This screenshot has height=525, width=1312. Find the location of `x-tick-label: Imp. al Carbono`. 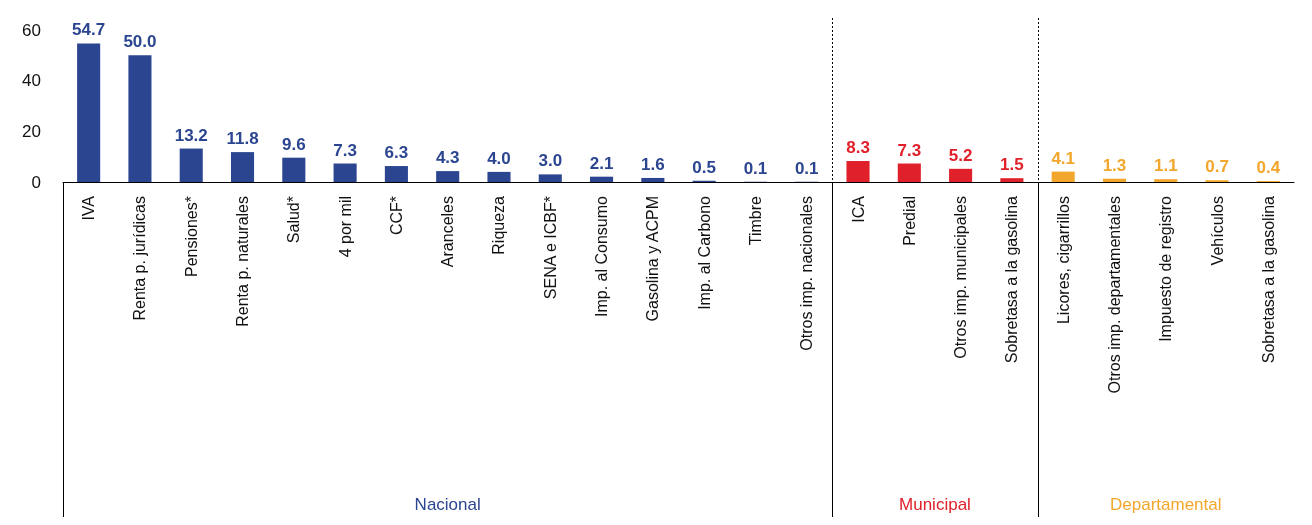

x-tick-label: Imp. al Carbono is located at coordinates (704, 252).